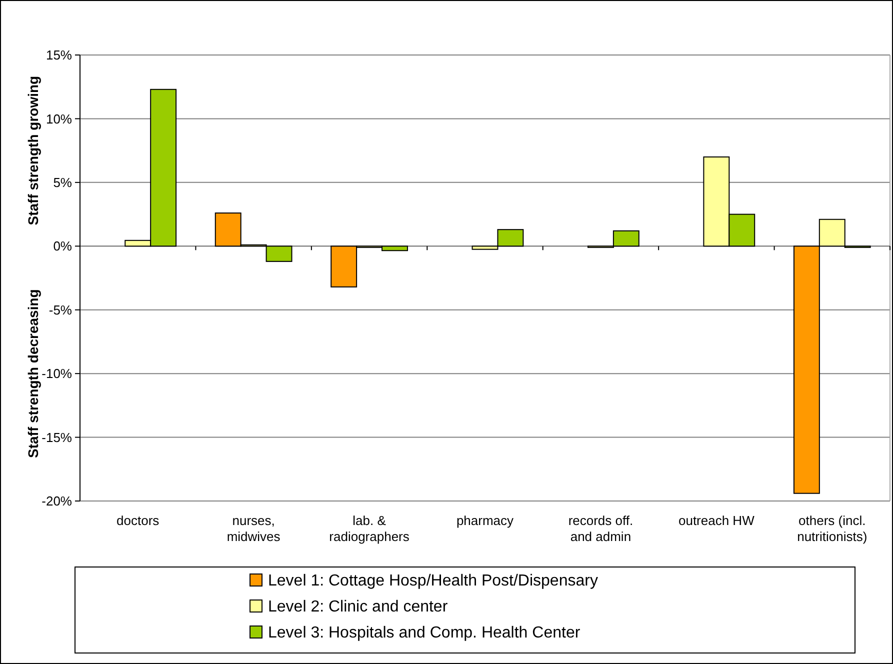 The height and width of the screenshot is (664, 893). I want to click on y-tick-label: 10%, so click(59, 118).